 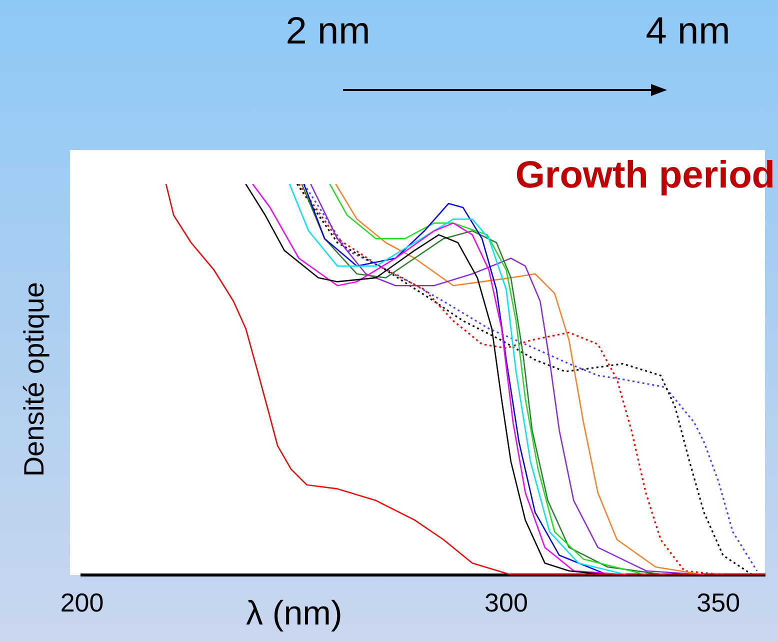 What do you see at coordinates (506, 603) in the screenshot?
I see `x-tick-label: 300` at bounding box center [506, 603].